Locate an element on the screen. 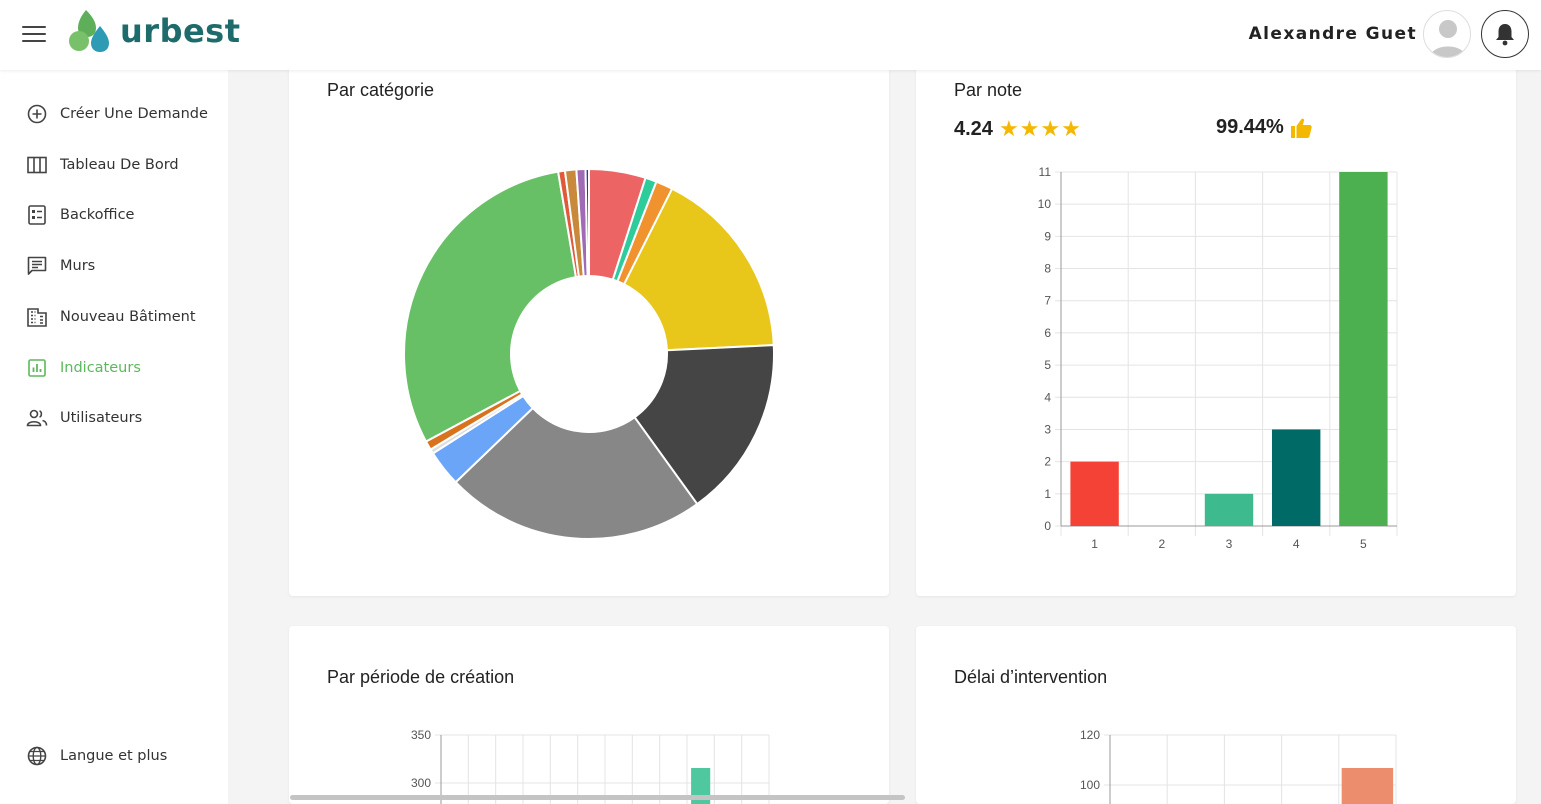  y-tick-label: 300 is located at coordinates (421, 783).